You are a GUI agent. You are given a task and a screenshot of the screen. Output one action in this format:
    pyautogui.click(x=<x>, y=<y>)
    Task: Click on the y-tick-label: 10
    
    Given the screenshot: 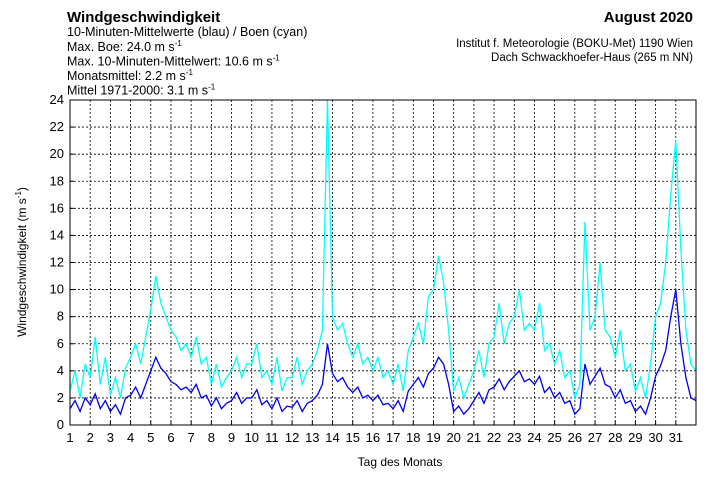 What is the action you would take?
    pyautogui.click(x=57, y=289)
    